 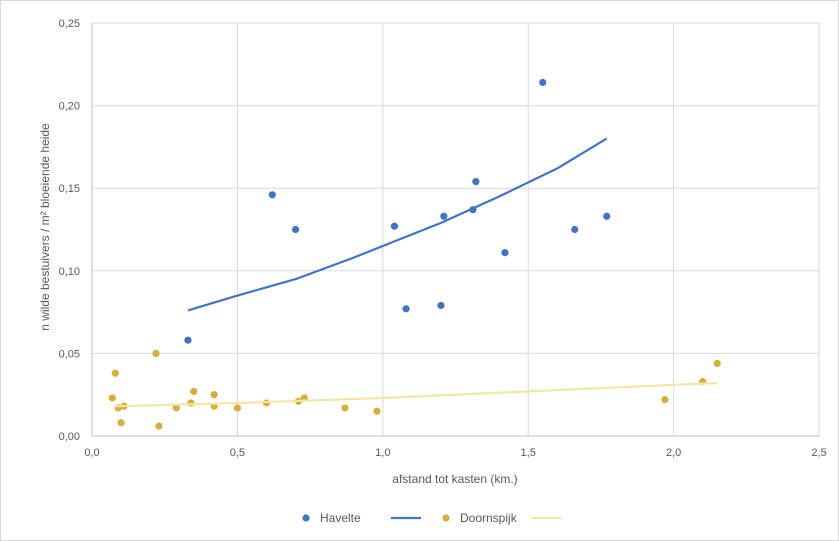 What do you see at coordinates (69, 24) in the screenshot?
I see `y-tick-label: 0,25` at bounding box center [69, 24].